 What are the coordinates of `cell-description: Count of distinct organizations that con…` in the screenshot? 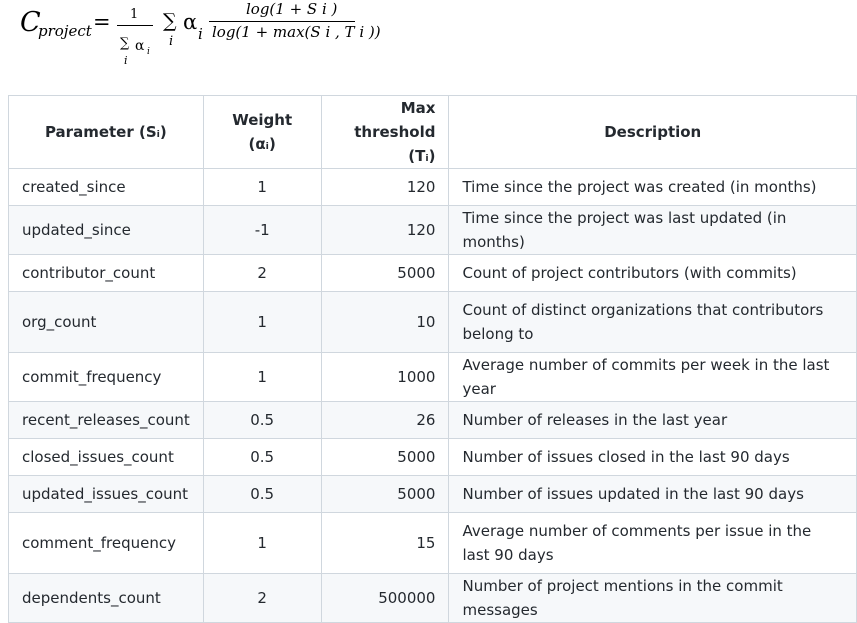 It's located at (652, 322).